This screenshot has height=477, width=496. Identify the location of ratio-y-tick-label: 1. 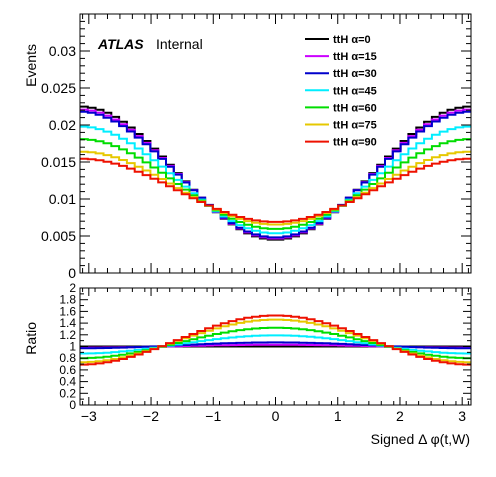
(72, 347).